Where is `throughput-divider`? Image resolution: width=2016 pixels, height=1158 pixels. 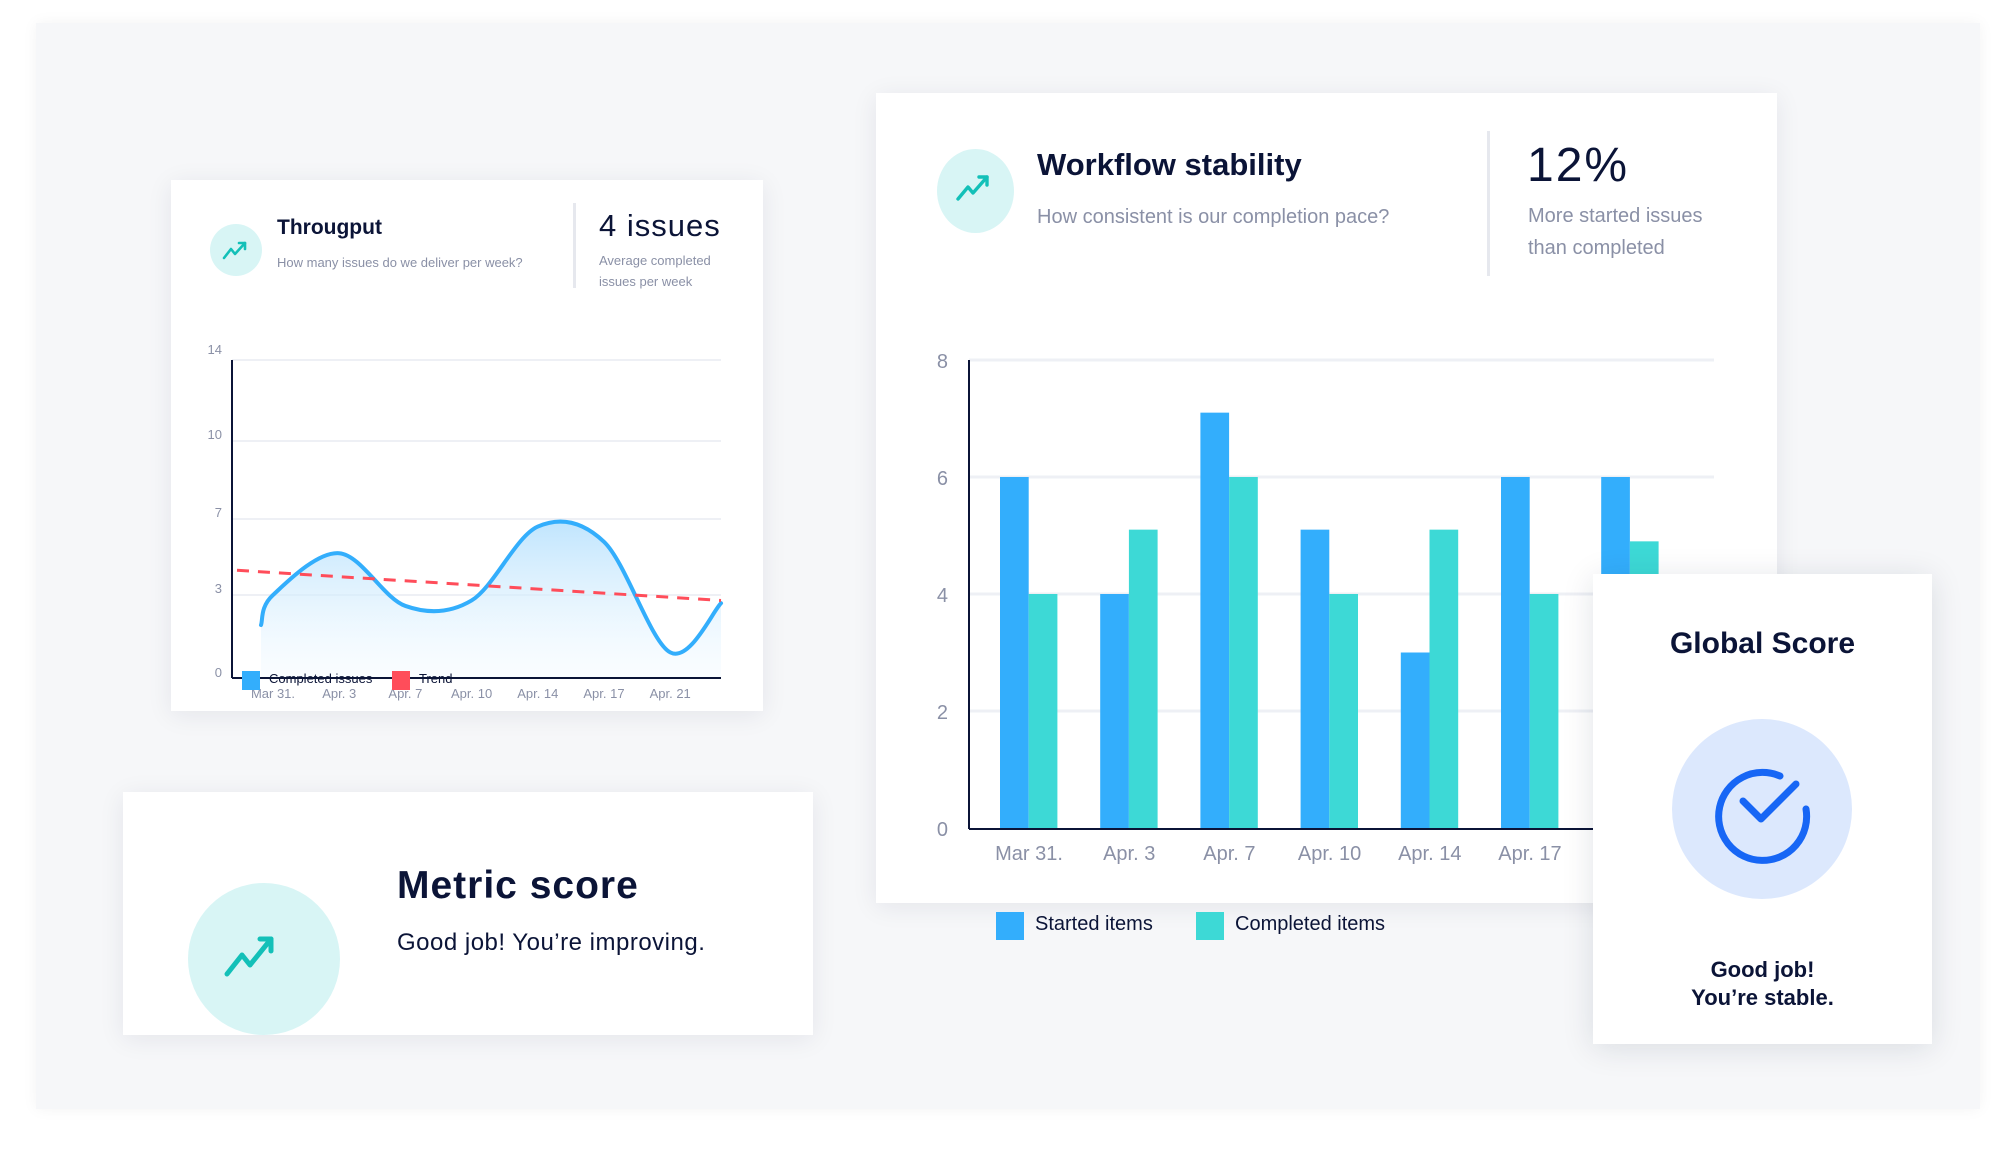
throughput-divider is located at coordinates (574, 245).